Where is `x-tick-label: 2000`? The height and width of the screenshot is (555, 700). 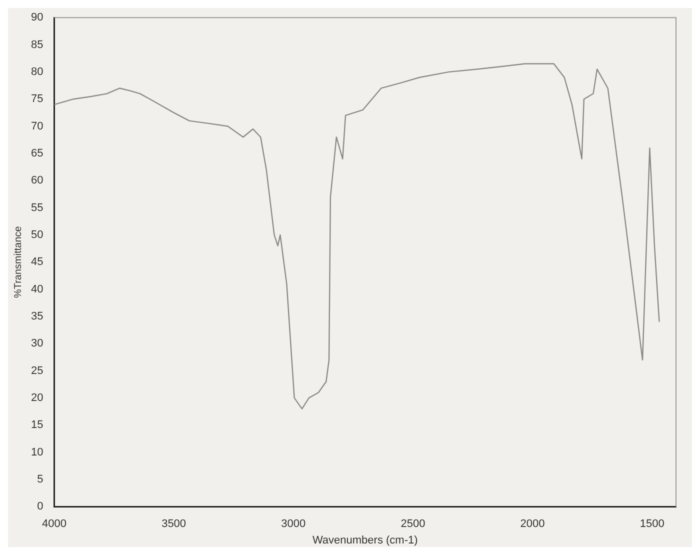 x-tick-label: 2000 is located at coordinates (532, 524).